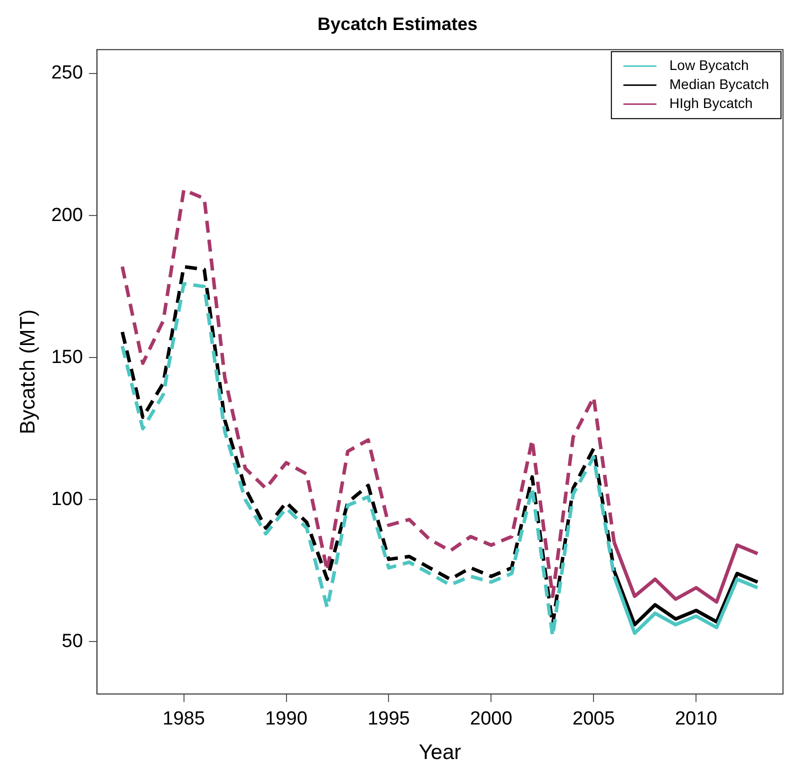  What do you see at coordinates (719, 84) in the screenshot?
I see `legend-label: Median Bycatch` at bounding box center [719, 84].